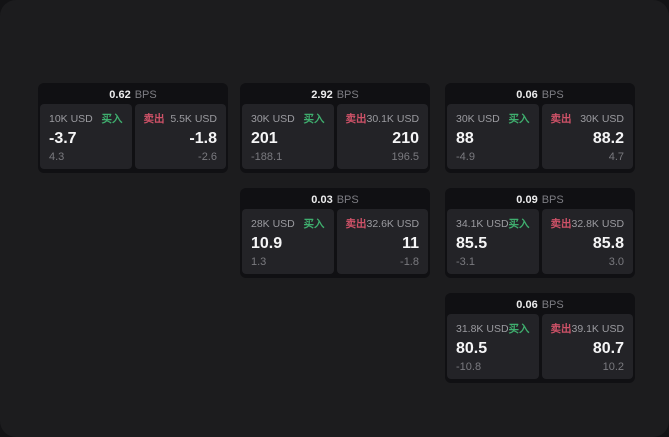 This screenshot has width=669, height=437. I want to click on buy-amount: 34.1K USD, so click(482, 223).